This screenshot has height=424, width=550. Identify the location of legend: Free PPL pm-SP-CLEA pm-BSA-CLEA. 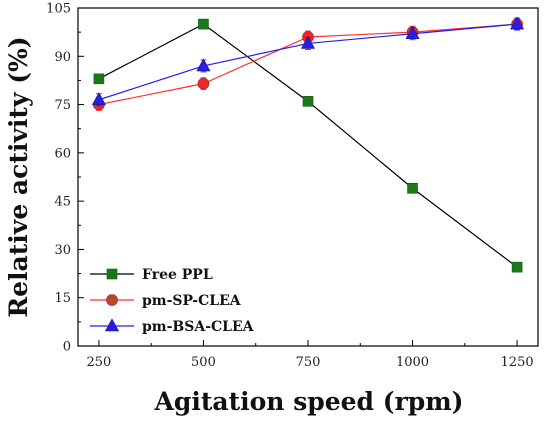
(172, 301).